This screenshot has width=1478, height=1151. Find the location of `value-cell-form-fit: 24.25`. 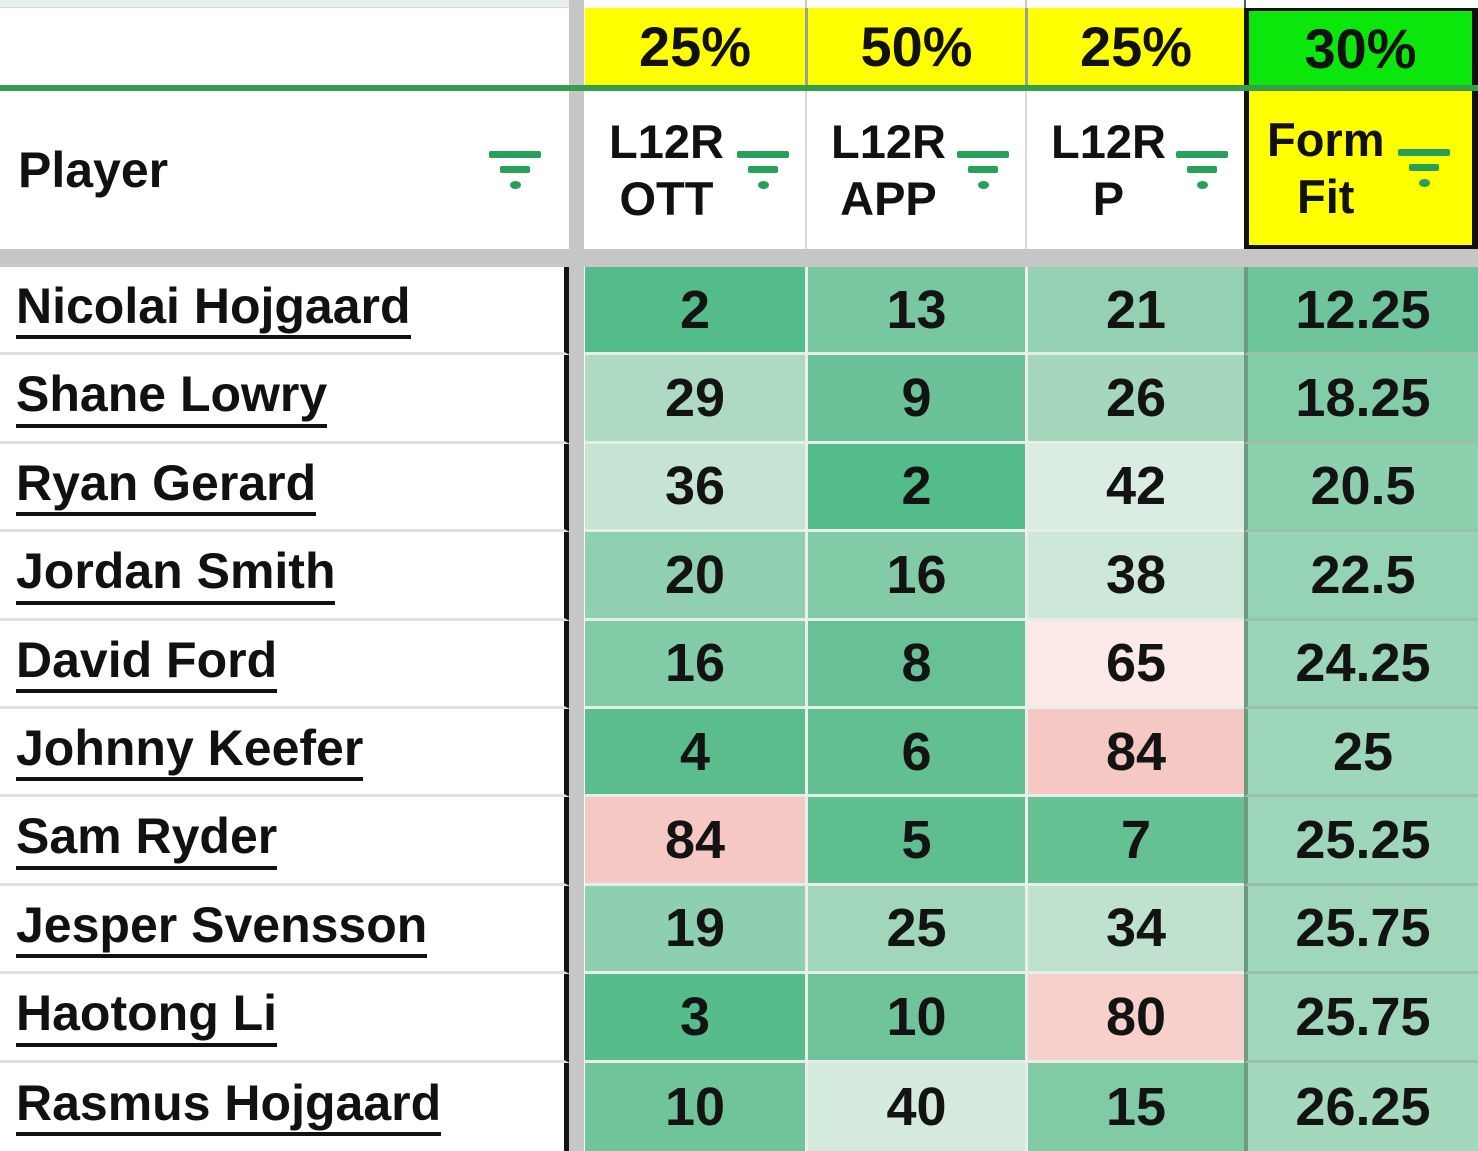

value-cell-form-fit: 24.25 is located at coordinates (1361, 664).